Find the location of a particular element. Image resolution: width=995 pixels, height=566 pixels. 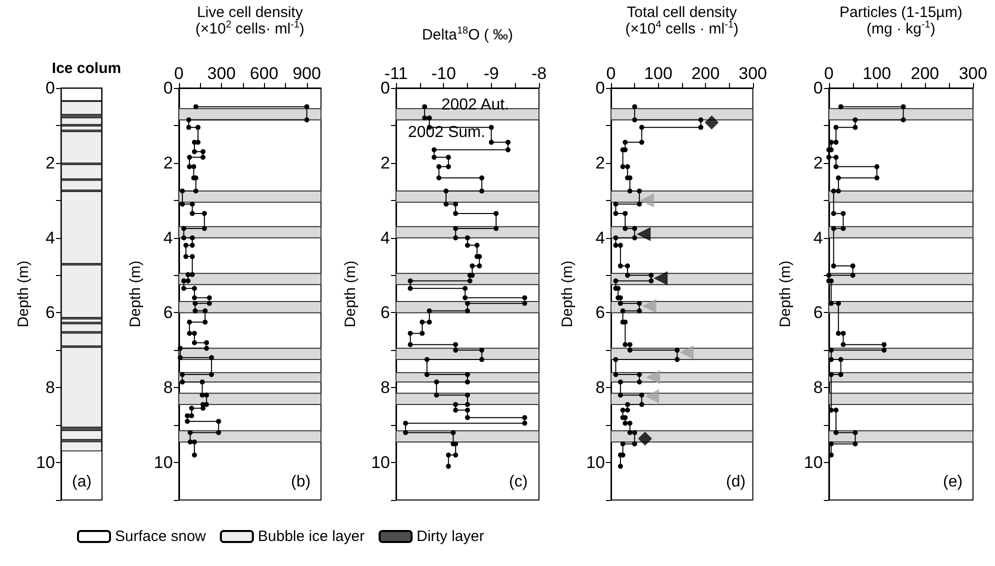

annotation: (b) is located at coordinates (301, 482).